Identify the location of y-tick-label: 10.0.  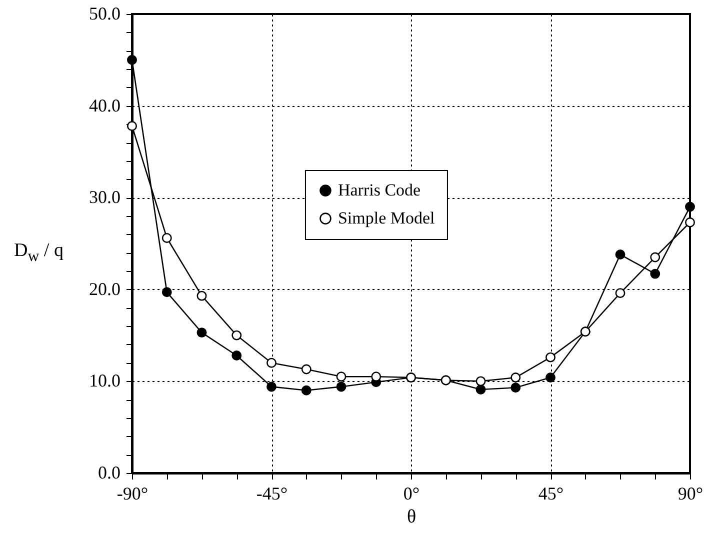
(104, 380).